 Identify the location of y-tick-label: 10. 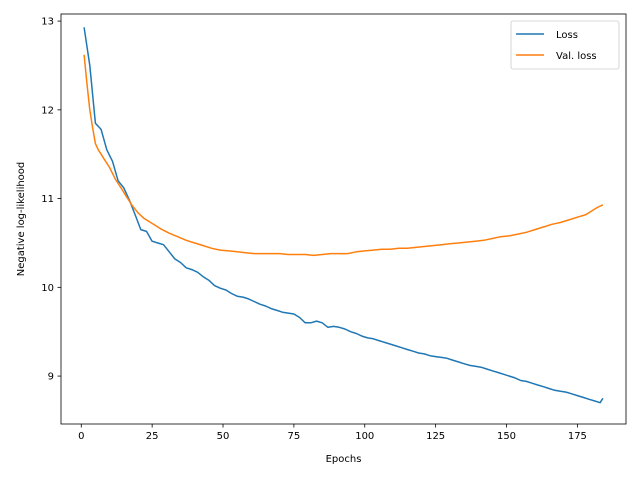
(47, 288).